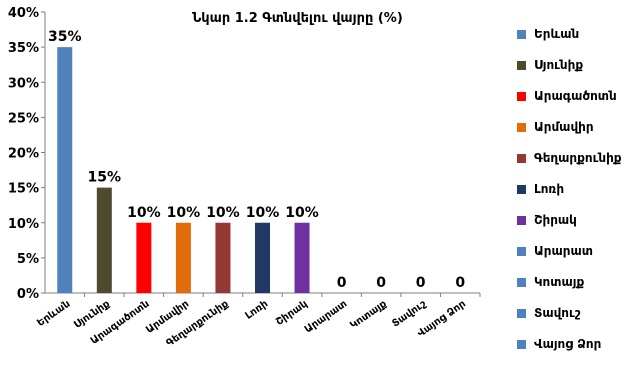  Describe the element at coordinates (556, 34) in the screenshot. I see `legend-label: Երևան` at that location.